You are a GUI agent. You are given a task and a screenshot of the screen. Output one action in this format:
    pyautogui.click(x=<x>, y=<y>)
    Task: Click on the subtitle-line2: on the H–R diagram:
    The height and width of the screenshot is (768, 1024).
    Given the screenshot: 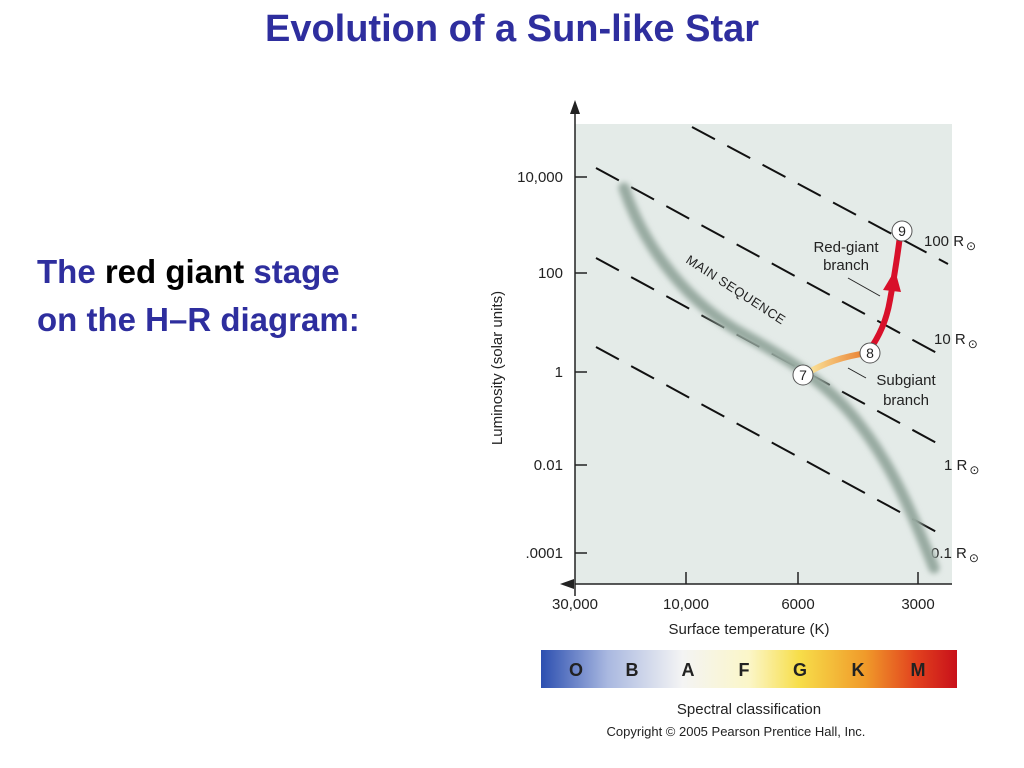 What is the action you would take?
    pyautogui.click(x=198, y=319)
    